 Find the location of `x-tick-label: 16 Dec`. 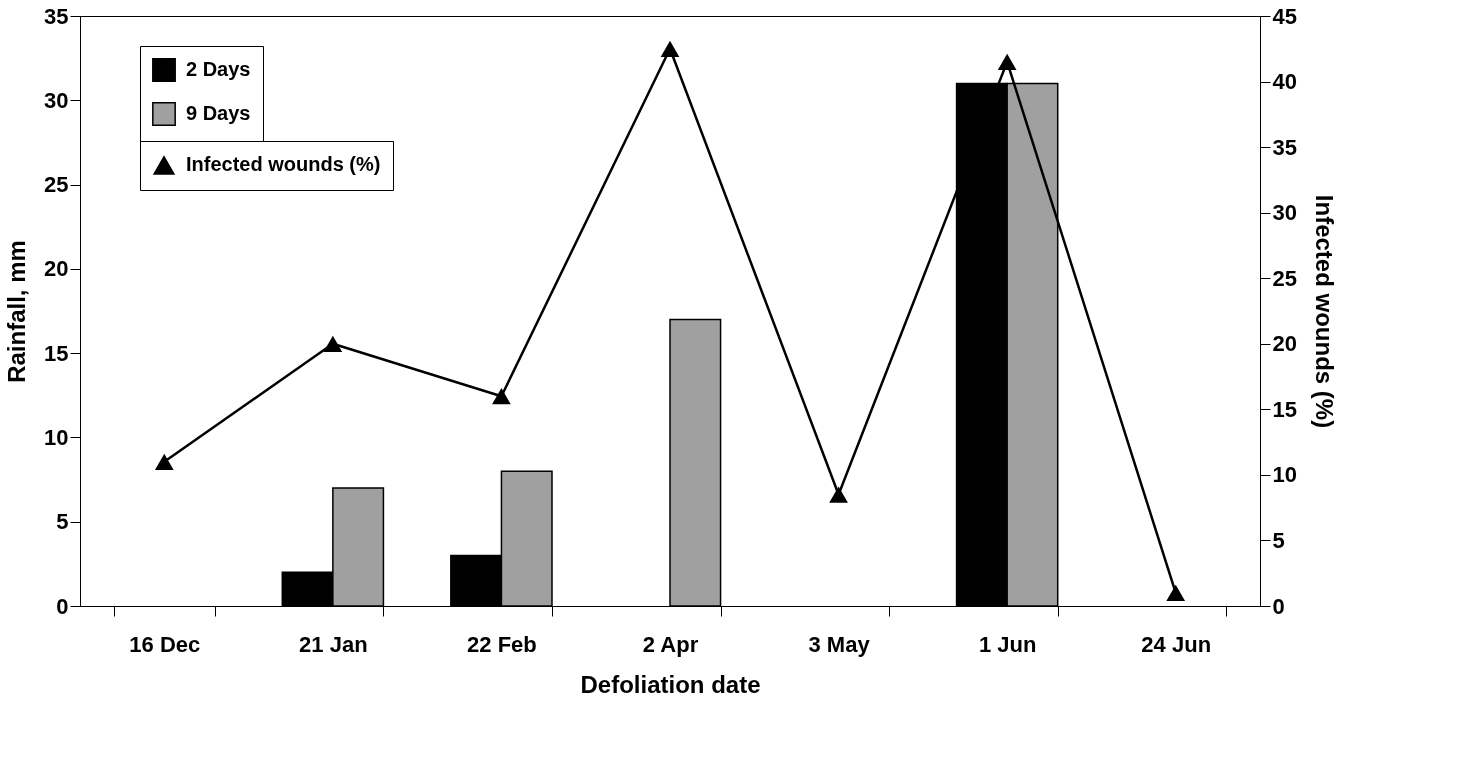

x-tick-label: 16 Dec is located at coordinates (165, 644).